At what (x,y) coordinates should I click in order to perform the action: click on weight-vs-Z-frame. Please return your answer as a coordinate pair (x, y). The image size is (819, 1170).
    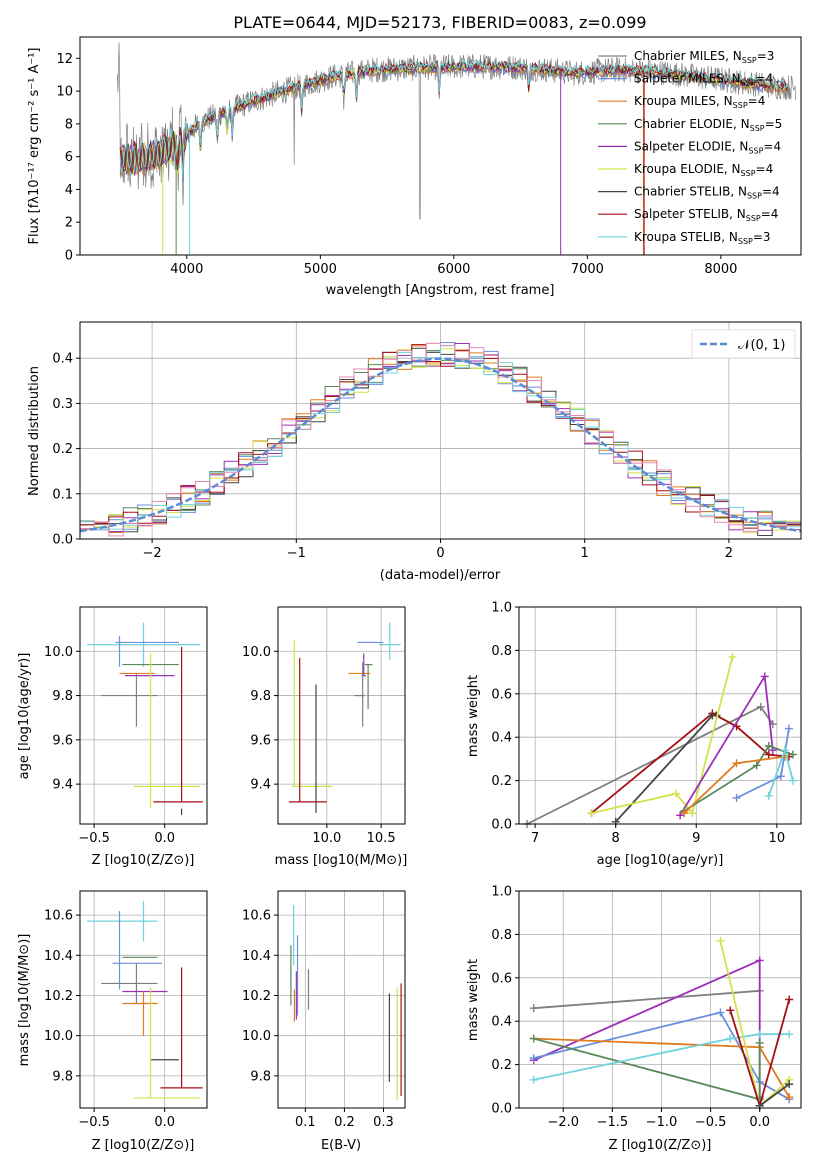
    Looking at the image, I should click on (660, 999).